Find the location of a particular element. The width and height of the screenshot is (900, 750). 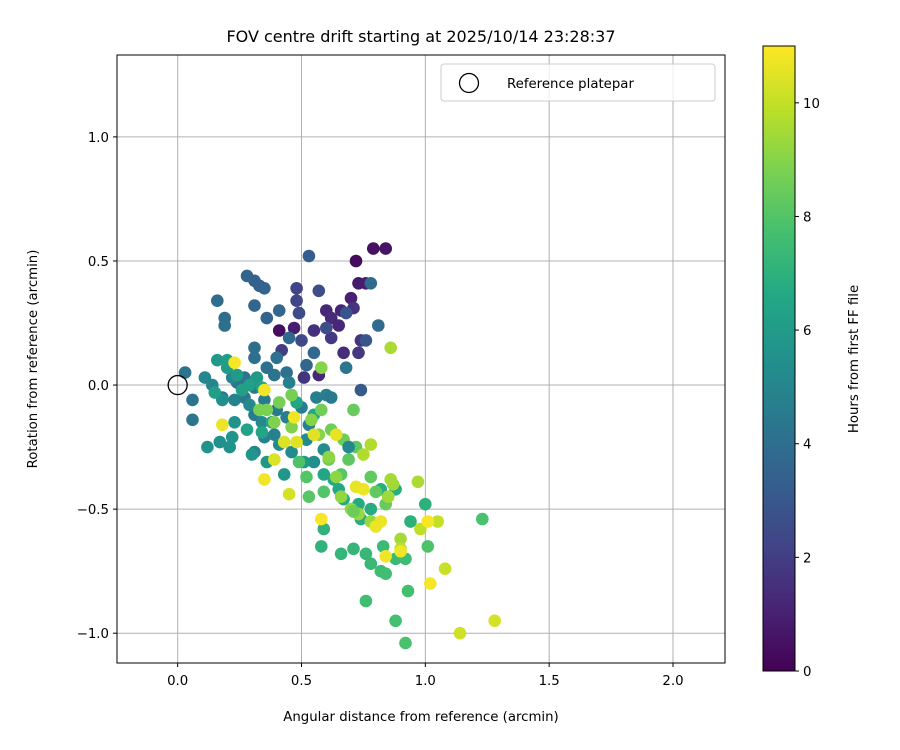

colorbar-tick-label: 6 is located at coordinates (807, 331).